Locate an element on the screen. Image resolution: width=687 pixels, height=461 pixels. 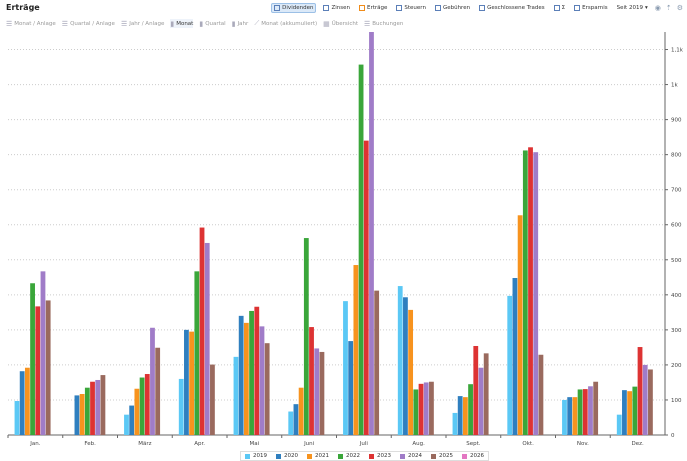
view-tab-4: ▮ Quartal is located at coordinates (212, 23).